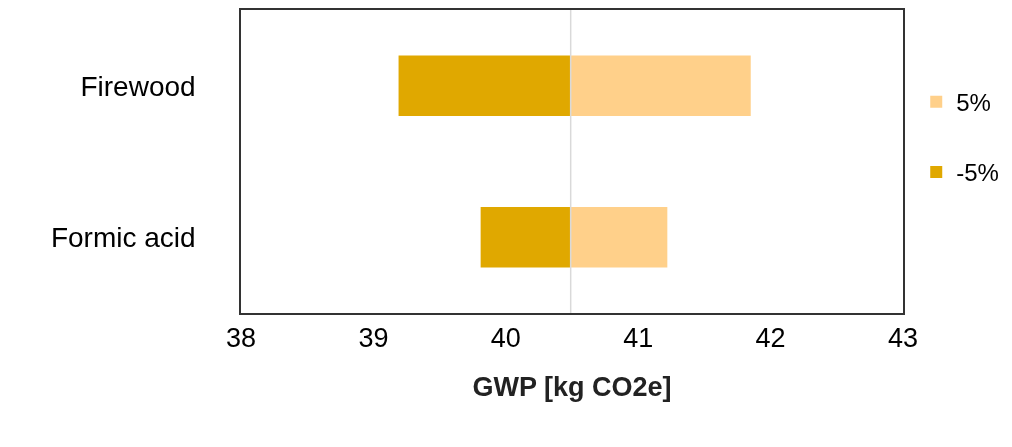 The height and width of the screenshot is (447, 1012). I want to click on legend-label: -5%, so click(977, 173).